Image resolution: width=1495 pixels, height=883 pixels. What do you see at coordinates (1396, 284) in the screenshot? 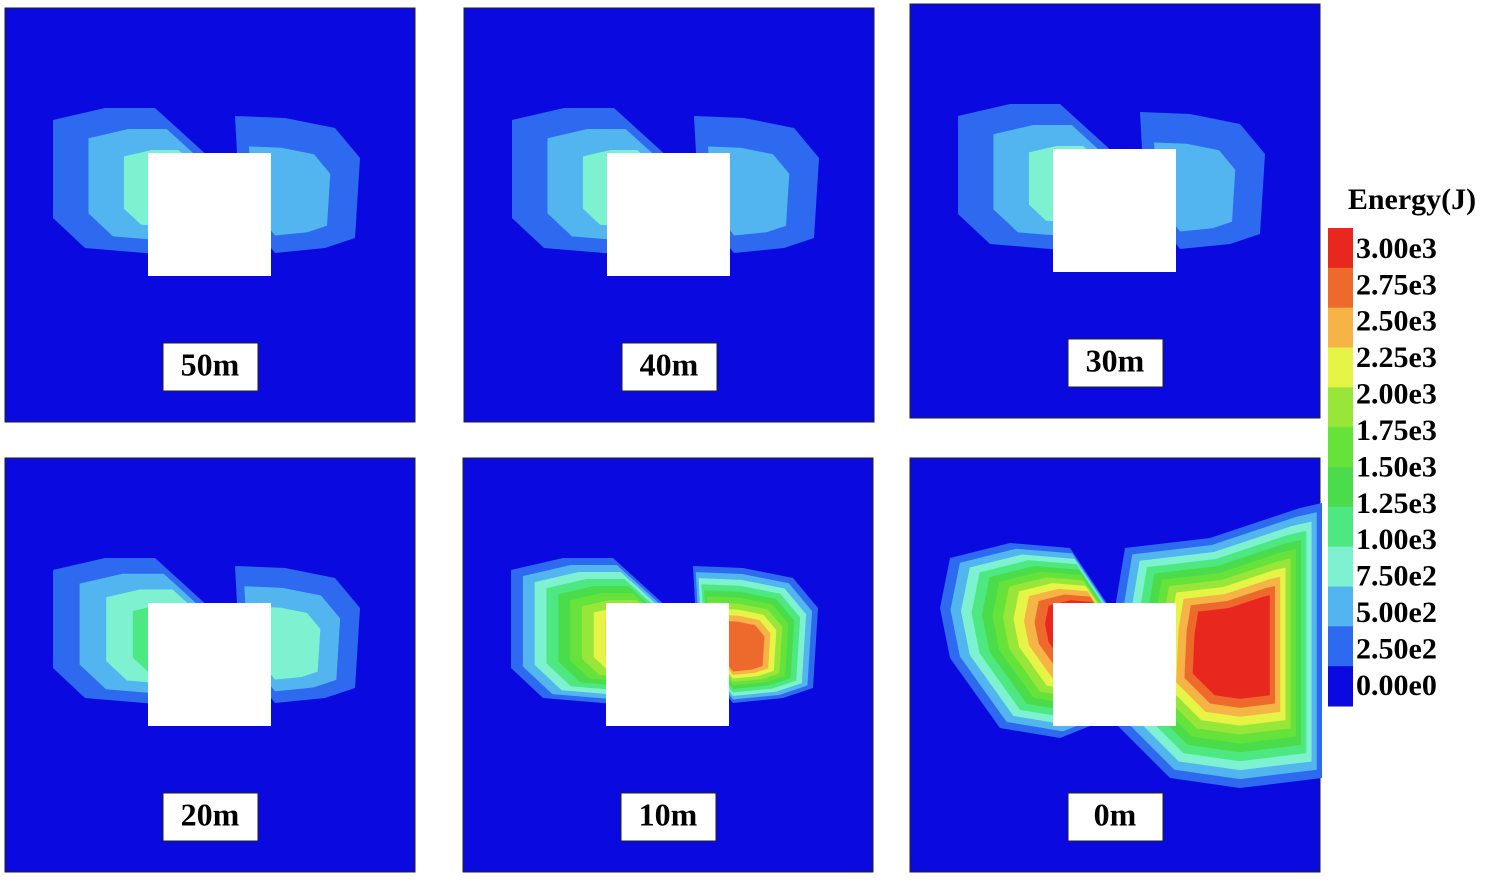
I see `colorbar-label: 2.75e3` at bounding box center [1396, 284].